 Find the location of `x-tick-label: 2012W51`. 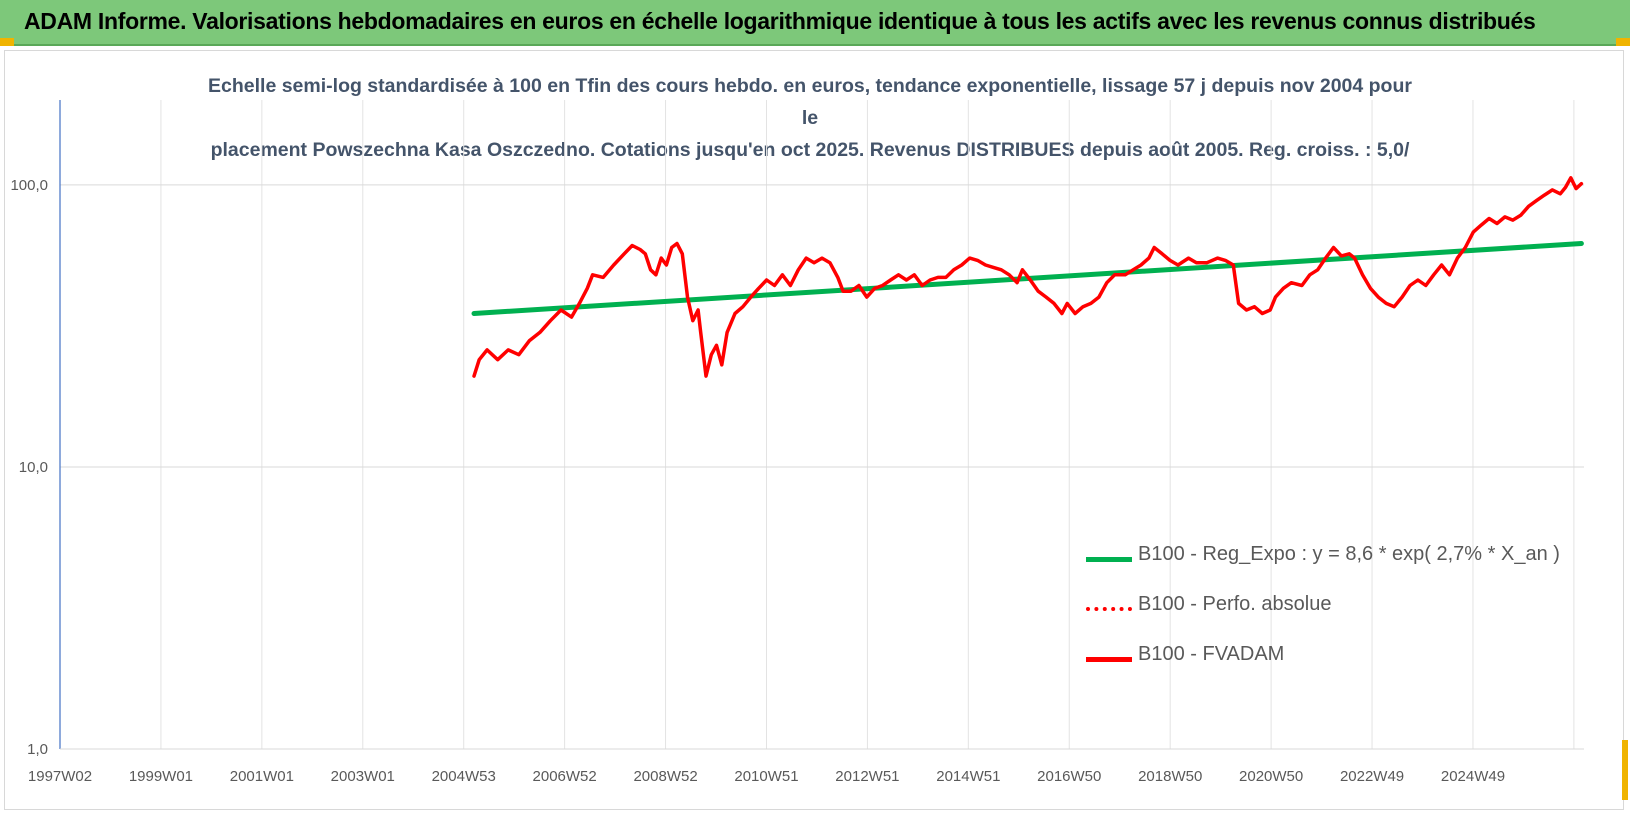

x-tick-label: 2012W51 is located at coordinates (867, 776).